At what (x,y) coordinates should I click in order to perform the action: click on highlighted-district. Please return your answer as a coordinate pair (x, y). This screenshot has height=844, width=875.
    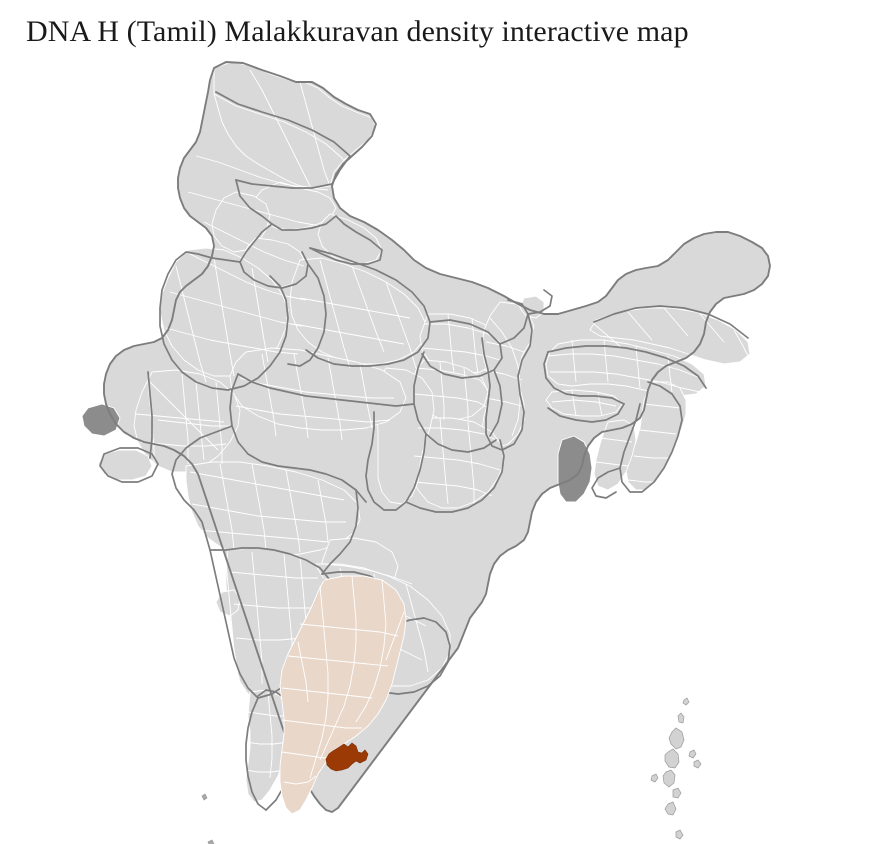
    Looking at the image, I should click on (347, 757).